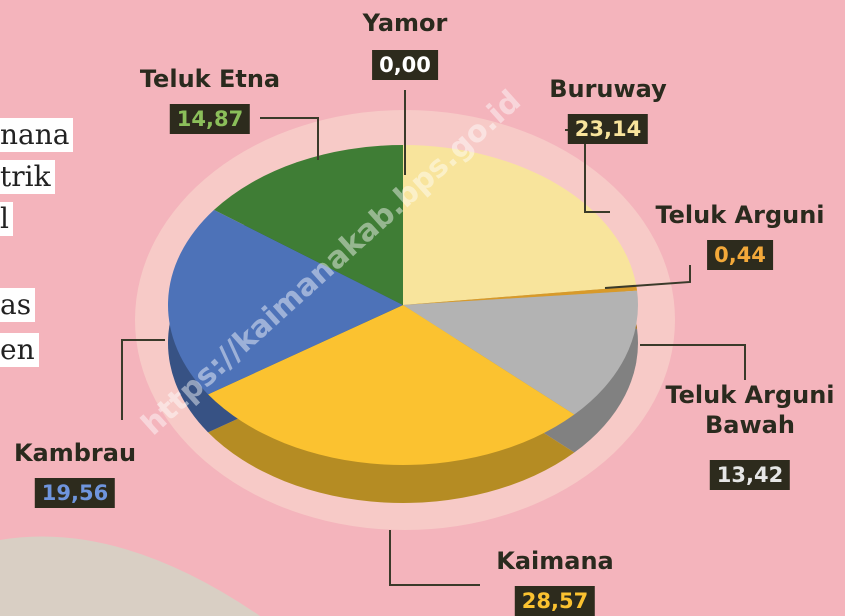 The image size is (845, 616). I want to click on slice-label: Yamor, so click(405, 23).